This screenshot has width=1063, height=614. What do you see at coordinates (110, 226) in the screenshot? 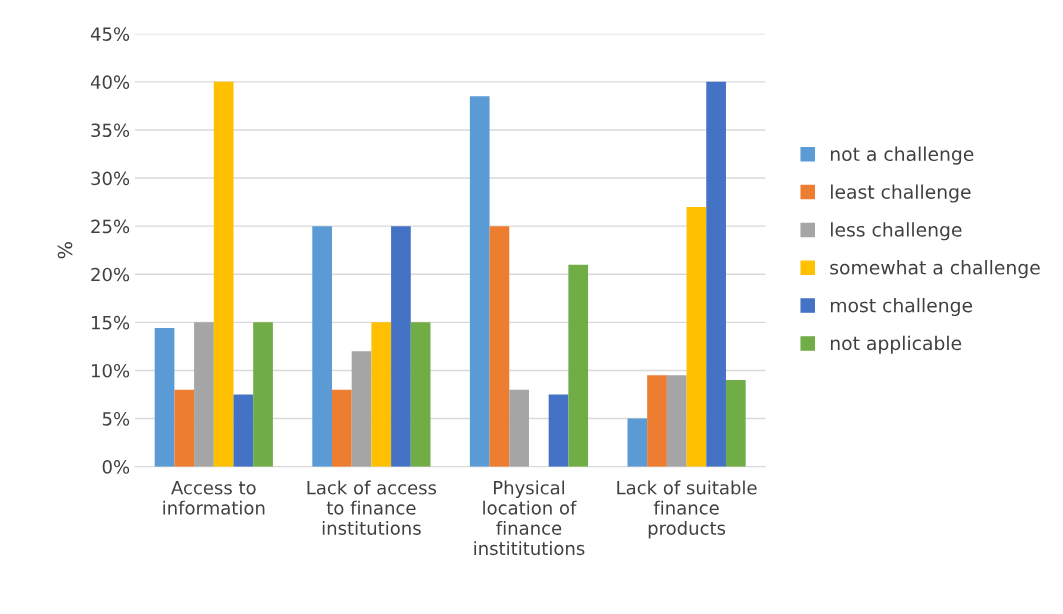
I see `y-tick-label: 25%` at bounding box center [110, 226].